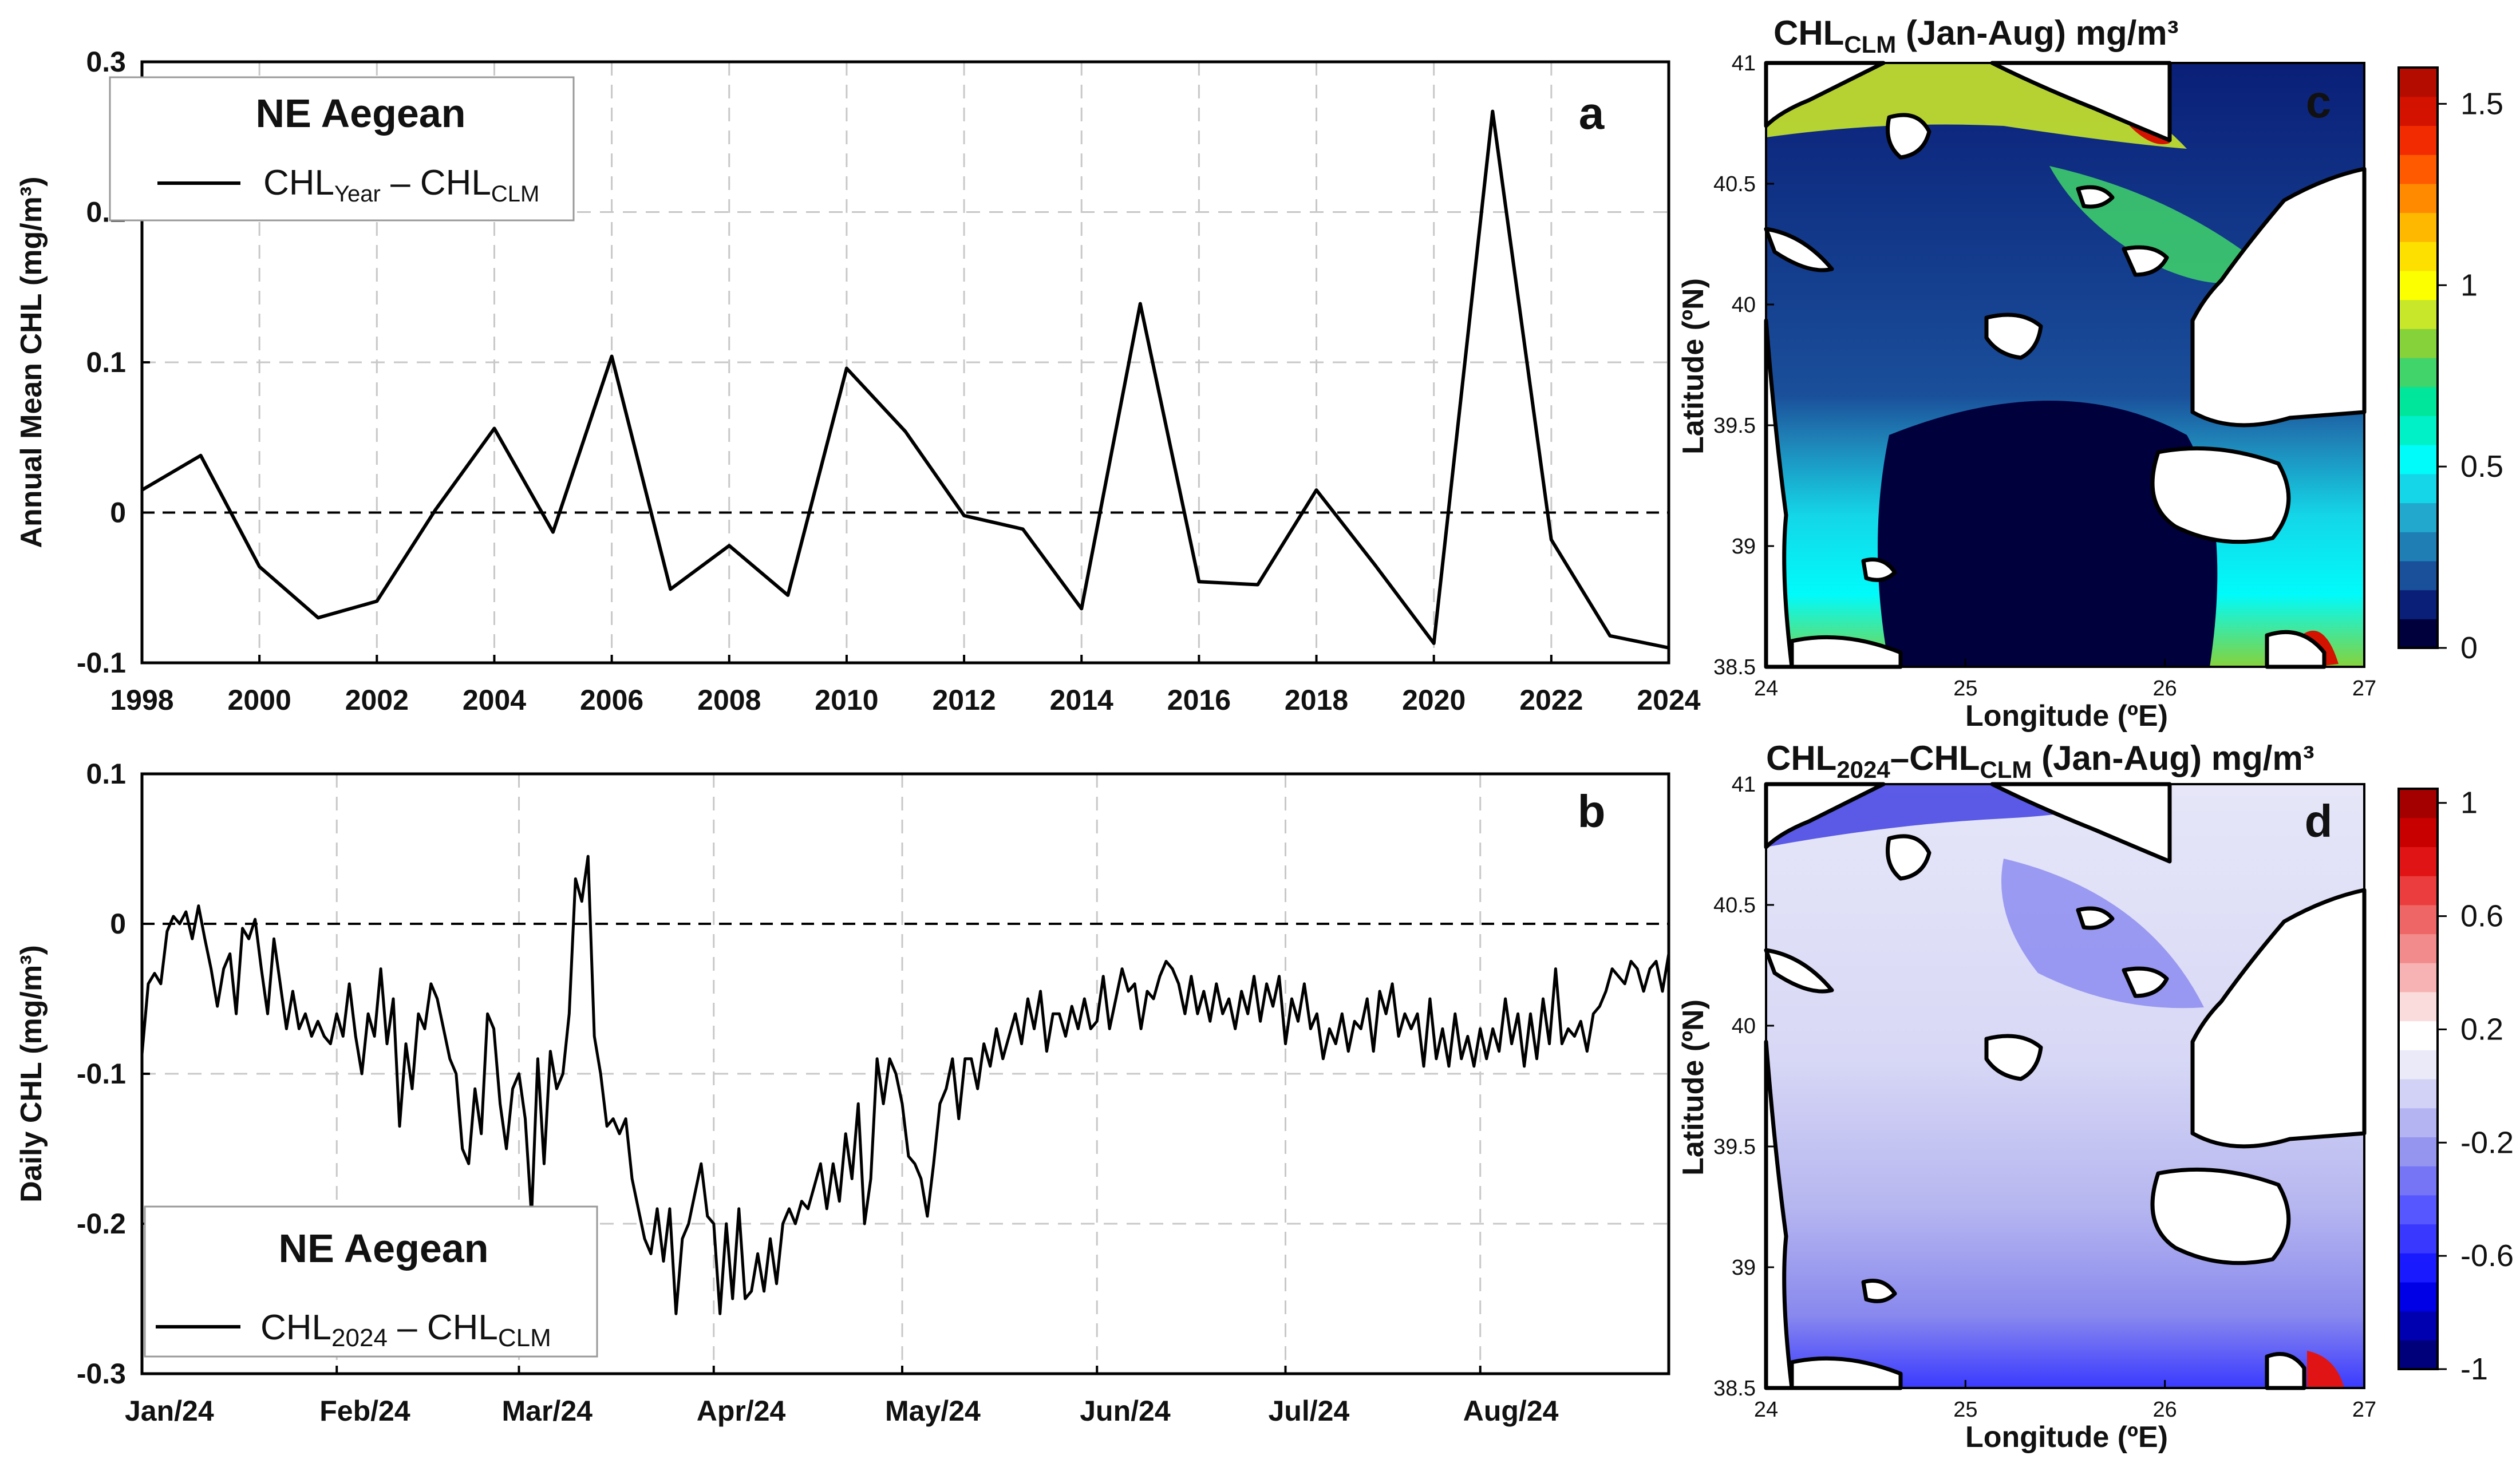  Describe the element at coordinates (1199, 700) in the screenshot. I see `x-tick-label: 2016` at that location.